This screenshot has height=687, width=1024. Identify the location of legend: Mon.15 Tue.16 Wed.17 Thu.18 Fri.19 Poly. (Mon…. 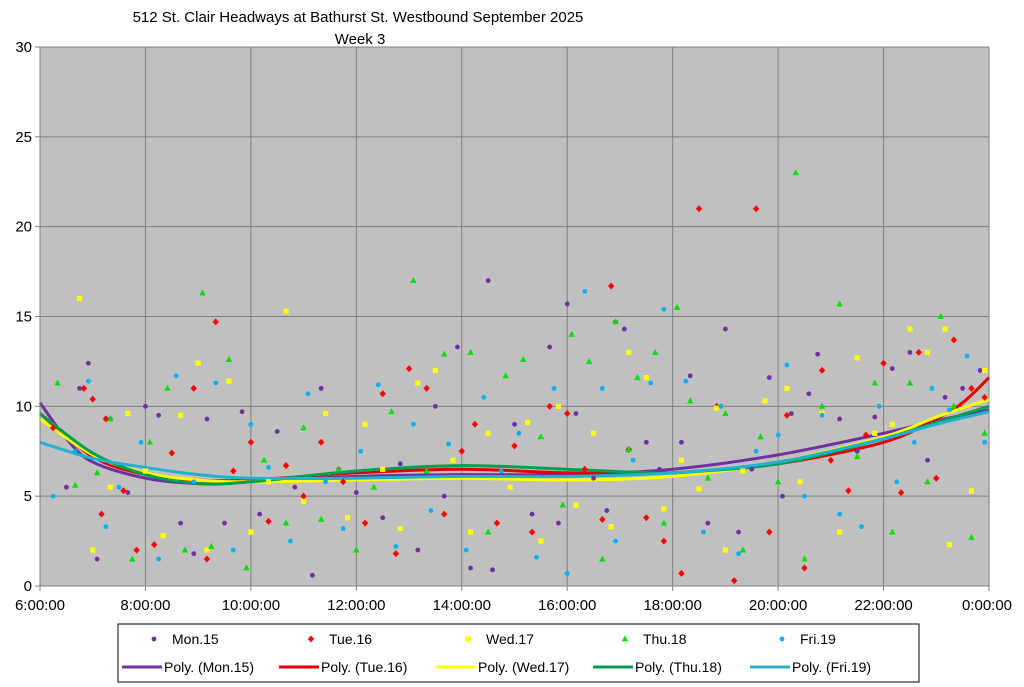
(518, 653).